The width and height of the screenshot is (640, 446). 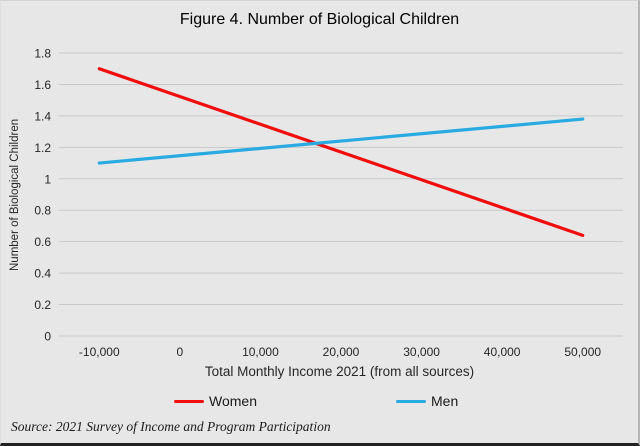 I want to click on y-axis-title: Number of Biological Children, so click(x=15, y=194).